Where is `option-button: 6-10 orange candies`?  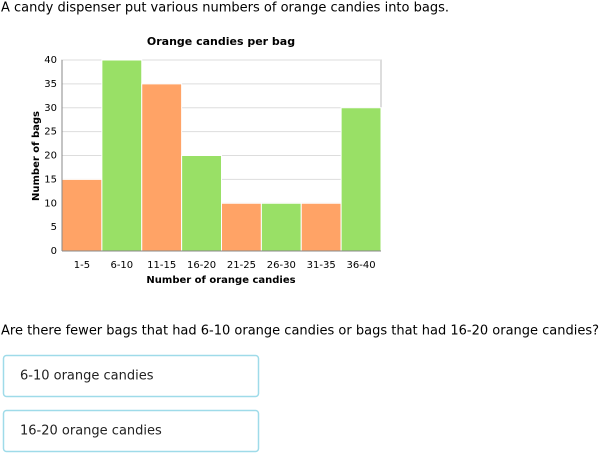
option-button: 6-10 orange candies is located at coordinates (131, 376).